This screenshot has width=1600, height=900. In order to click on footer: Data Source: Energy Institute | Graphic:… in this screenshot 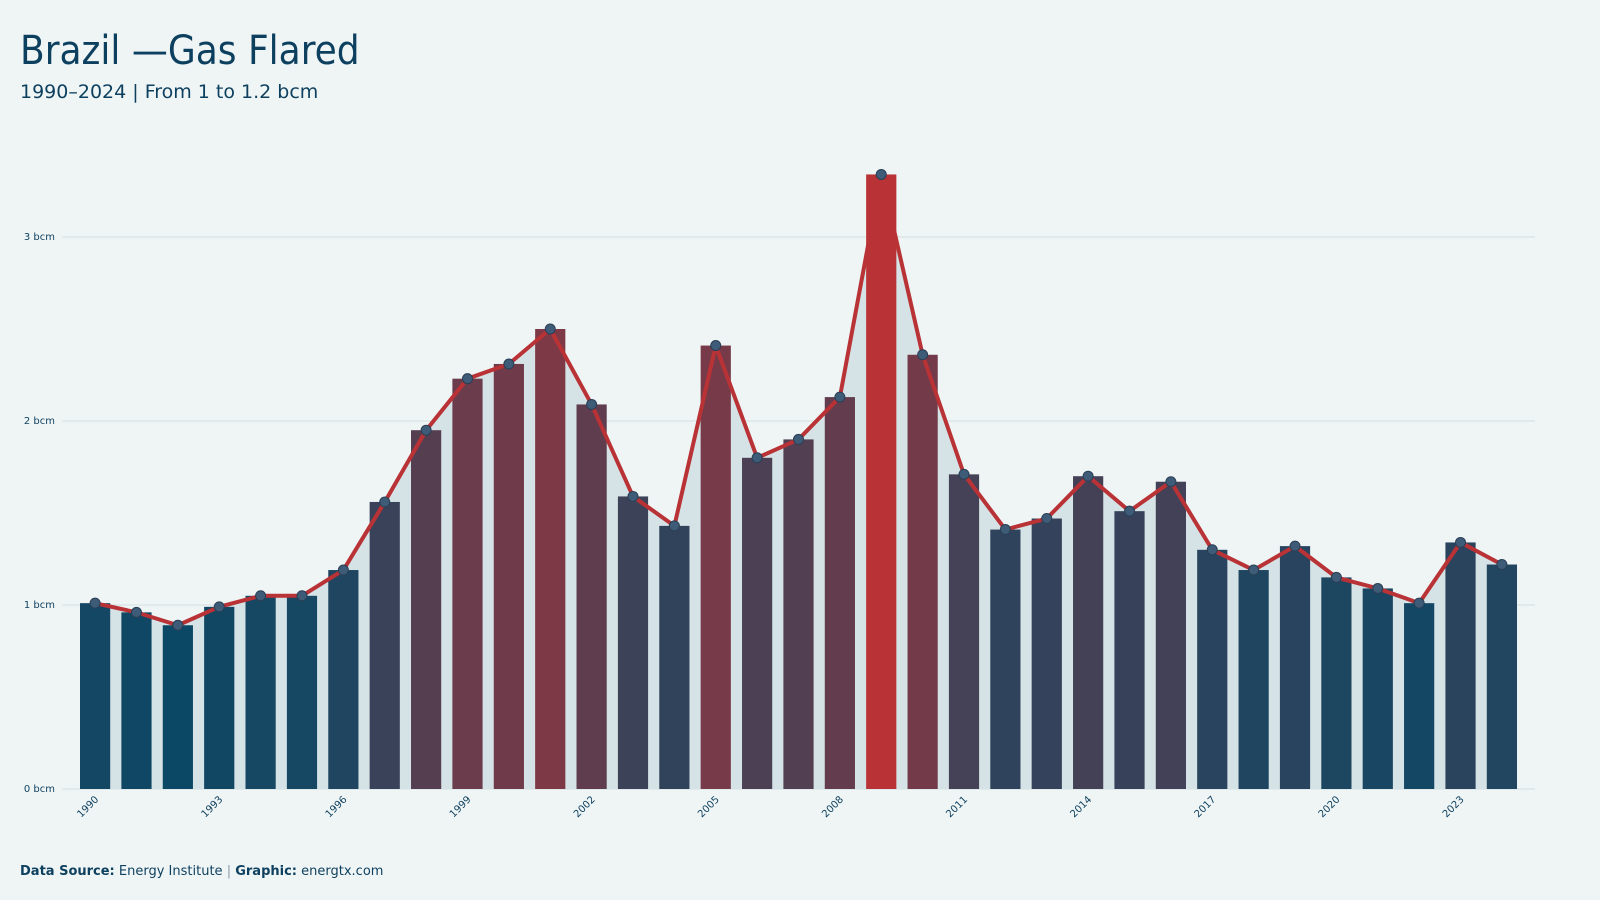, I will do `click(201, 871)`.